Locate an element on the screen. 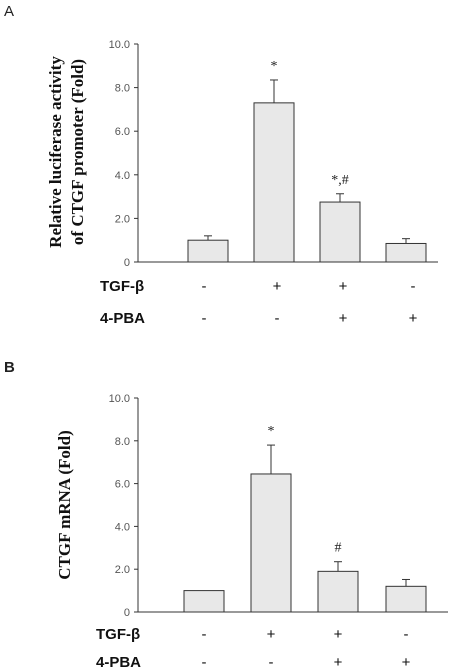 The width and height of the screenshot is (474, 672). panel-label-a: A is located at coordinates (9, 11).